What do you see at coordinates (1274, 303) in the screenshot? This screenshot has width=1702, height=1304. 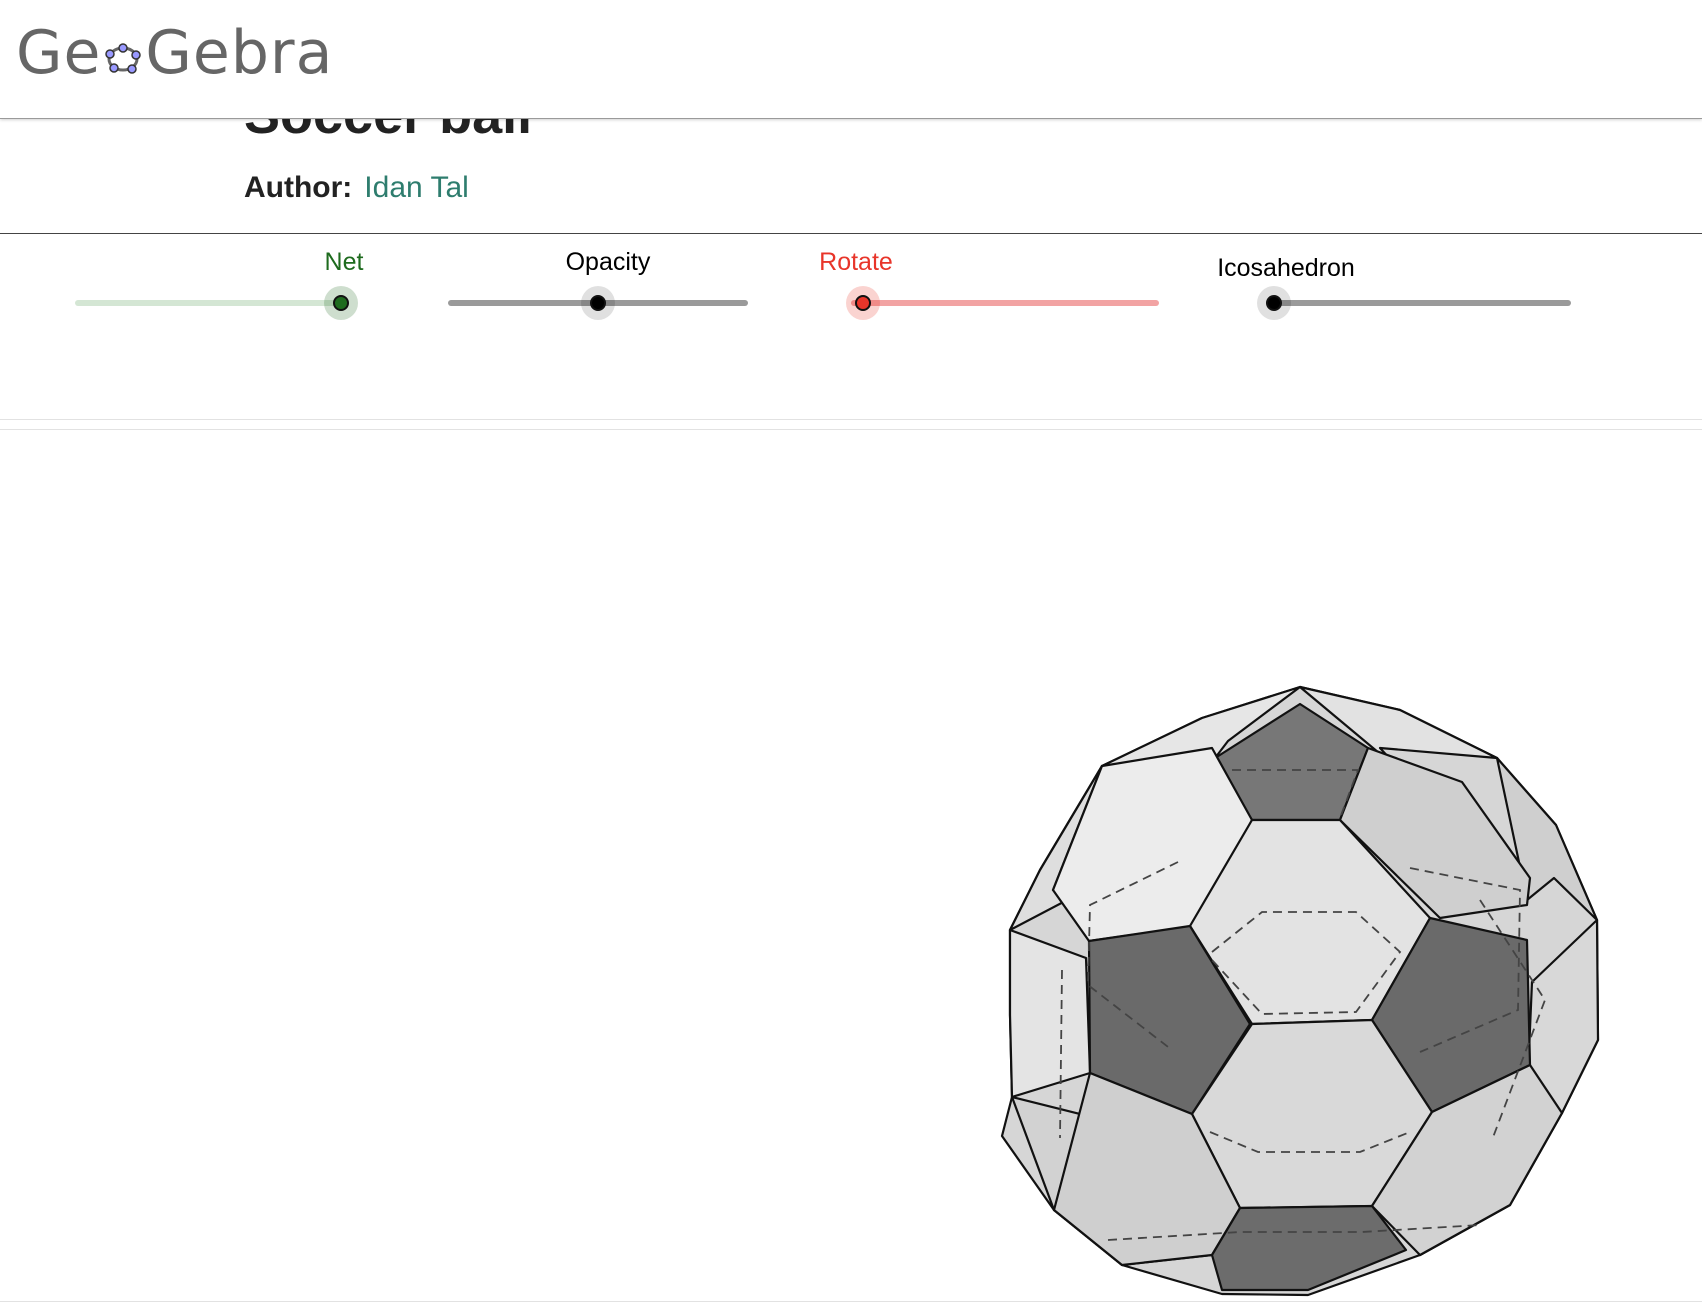 I see `slider-icosahedron-thumb` at bounding box center [1274, 303].